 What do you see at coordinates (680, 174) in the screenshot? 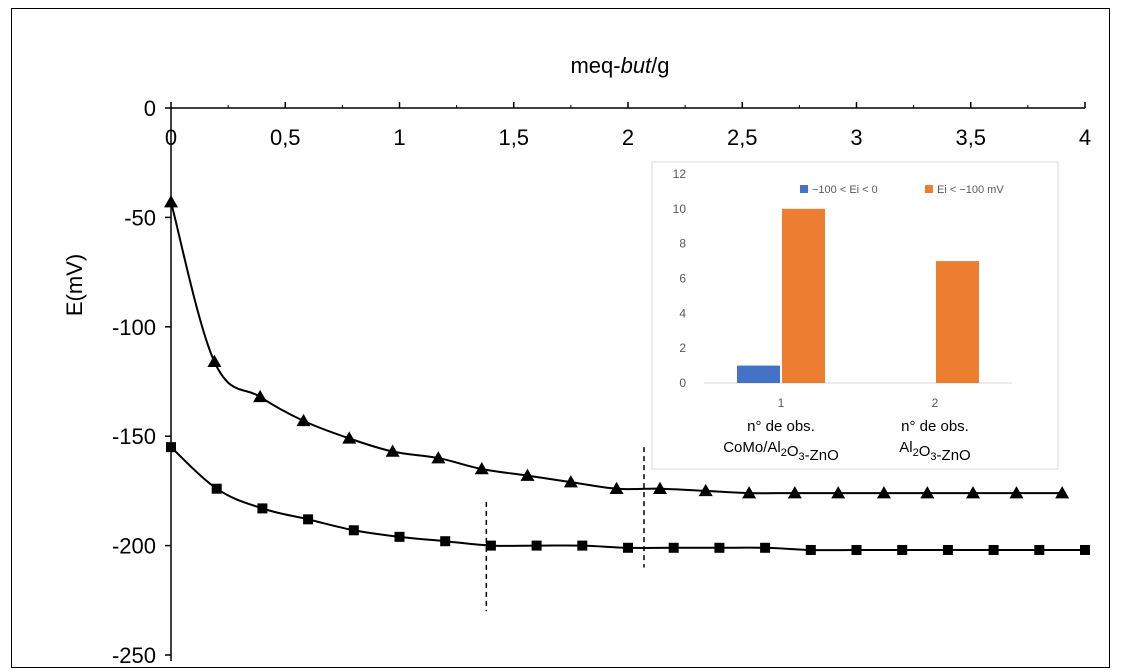
I see `inset-y-tick-label: 12` at bounding box center [680, 174].